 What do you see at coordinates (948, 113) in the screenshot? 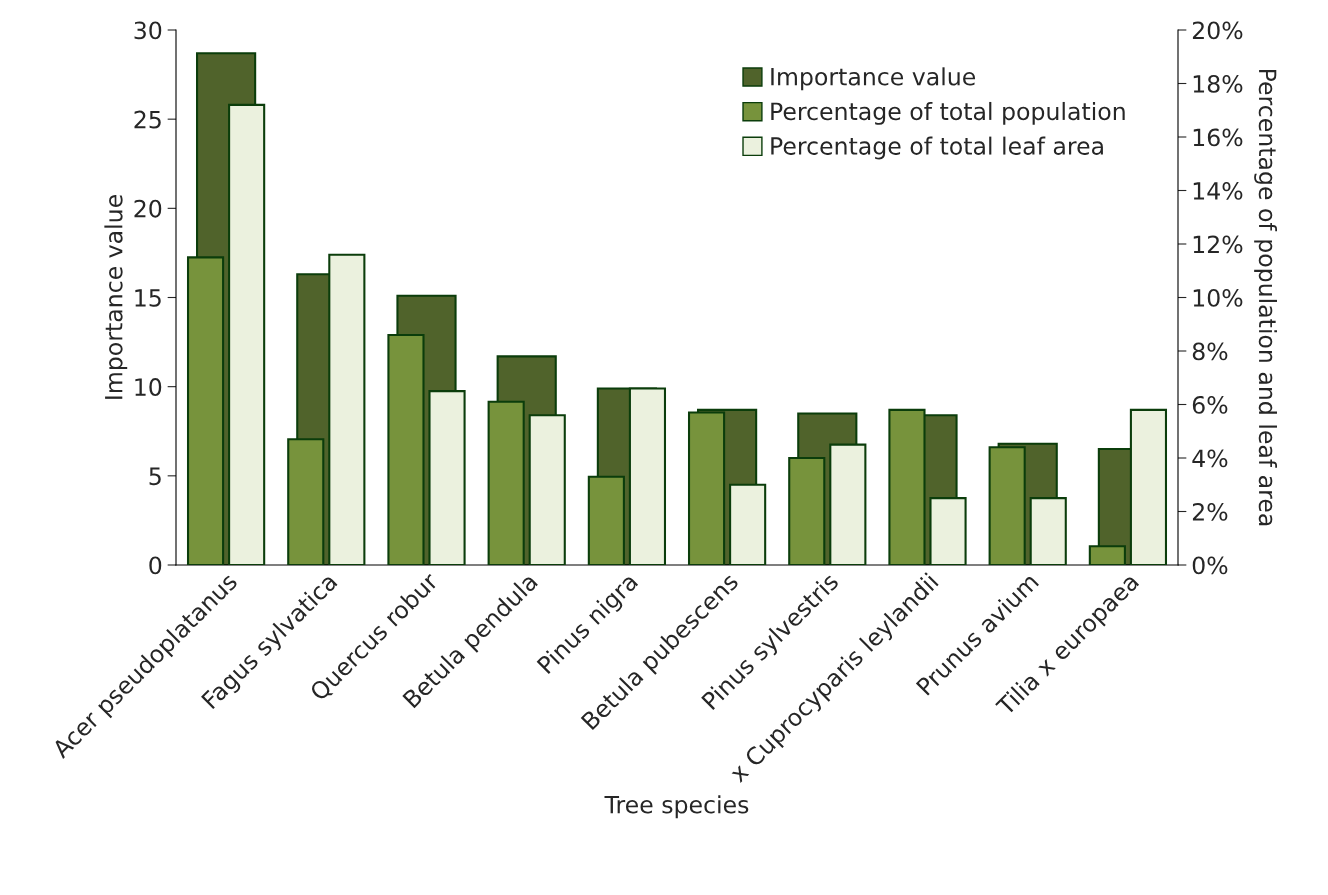
I see `legend-label: Percentage of total population` at bounding box center [948, 113].